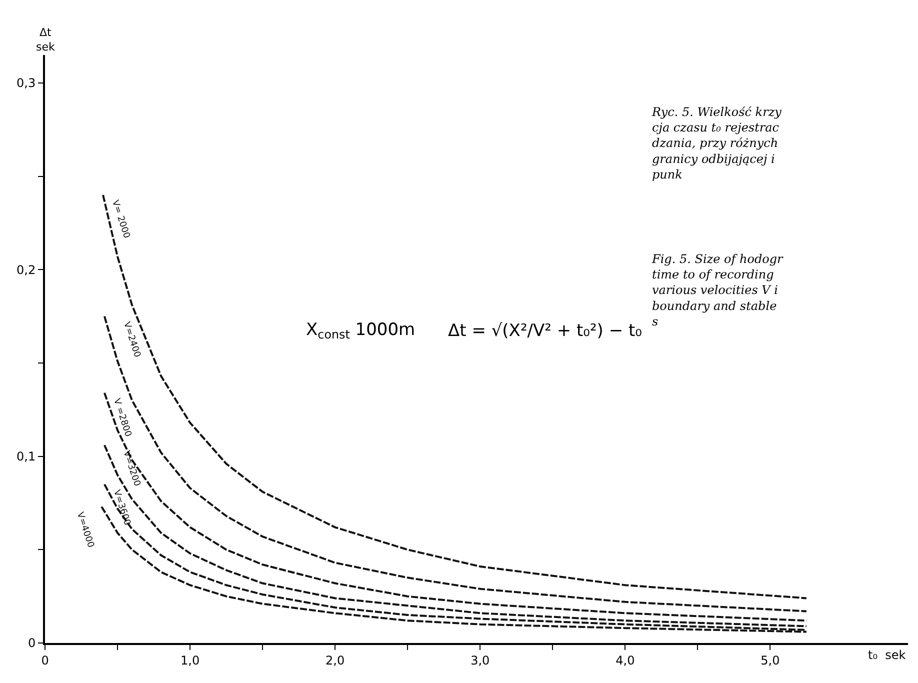 The width and height of the screenshot is (918, 683). Describe the element at coordinates (770, 660) in the screenshot. I see `x-tick-label: 5,0` at that location.